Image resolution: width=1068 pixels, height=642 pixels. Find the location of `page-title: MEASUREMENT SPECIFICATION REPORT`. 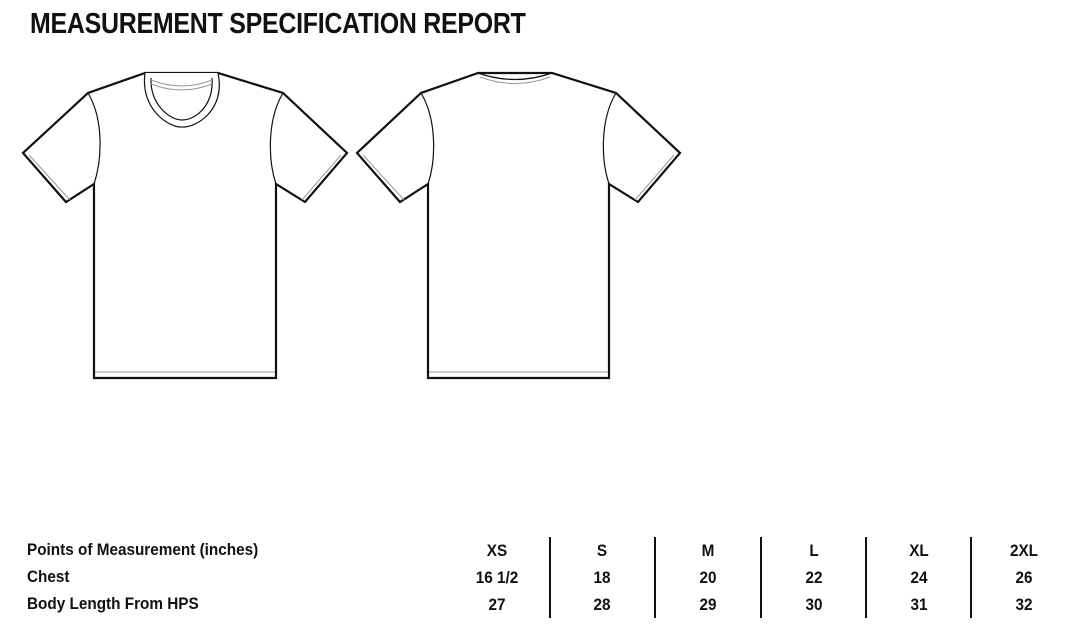

page-title: MEASUREMENT SPECIFICATION REPORT is located at coordinates (278, 24).